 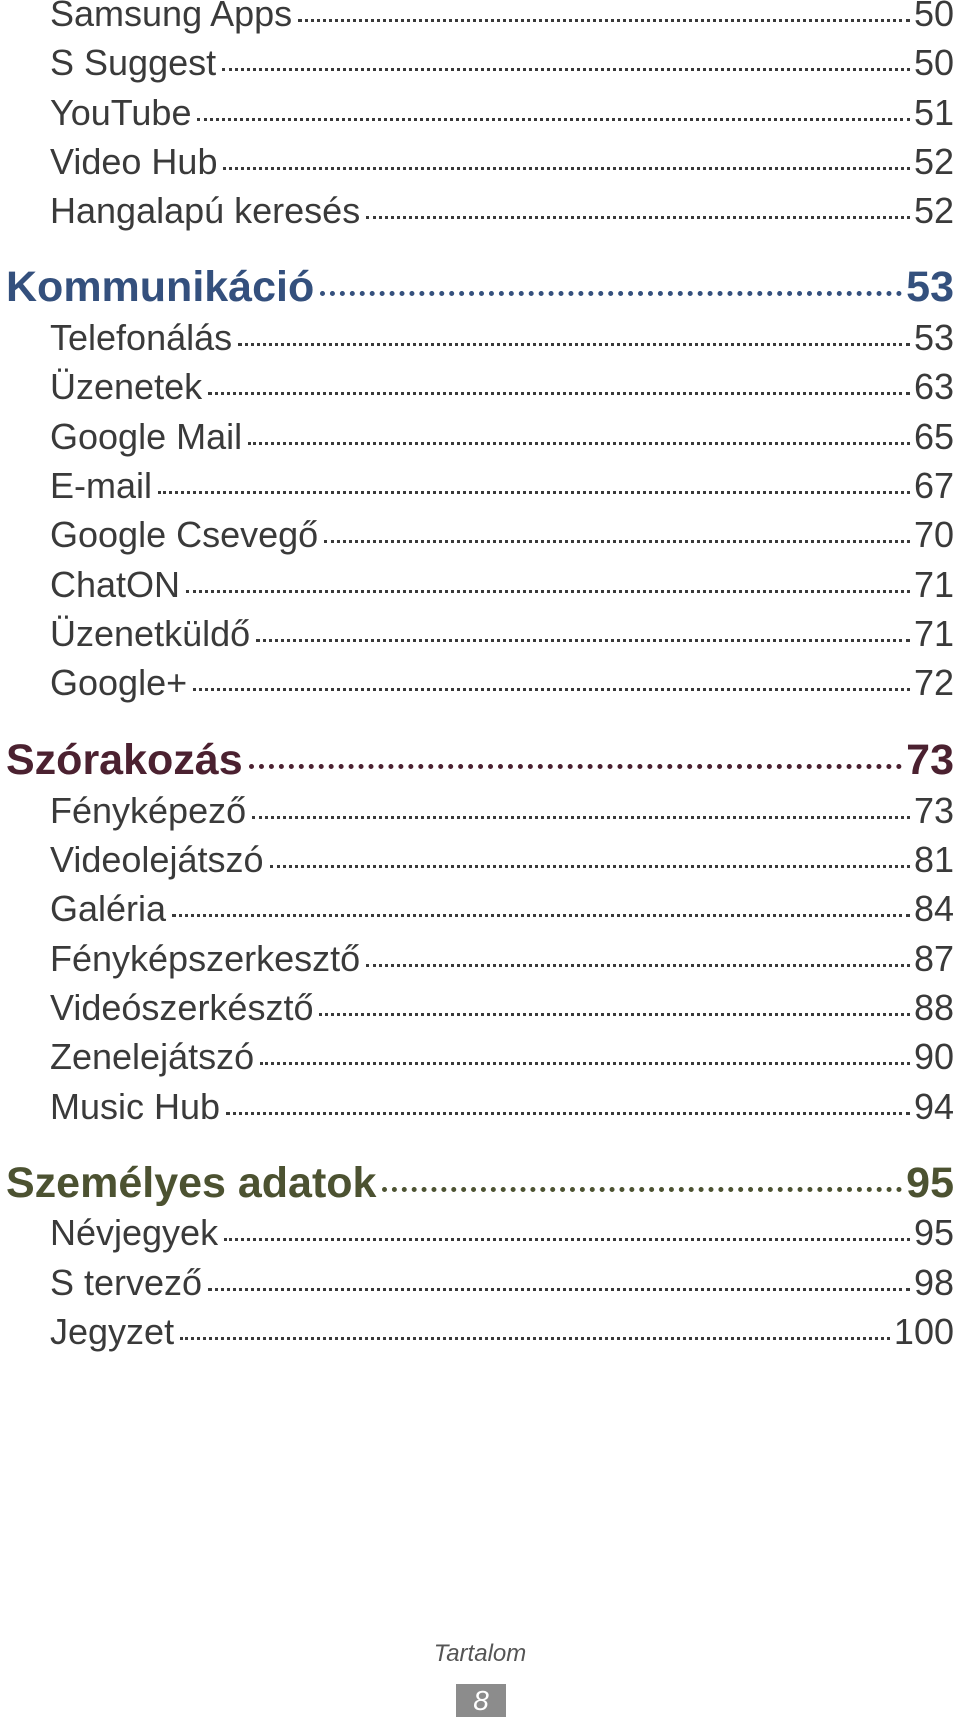 I want to click on toc-section-heading: Kommunikáció 53, so click(x=480, y=287).